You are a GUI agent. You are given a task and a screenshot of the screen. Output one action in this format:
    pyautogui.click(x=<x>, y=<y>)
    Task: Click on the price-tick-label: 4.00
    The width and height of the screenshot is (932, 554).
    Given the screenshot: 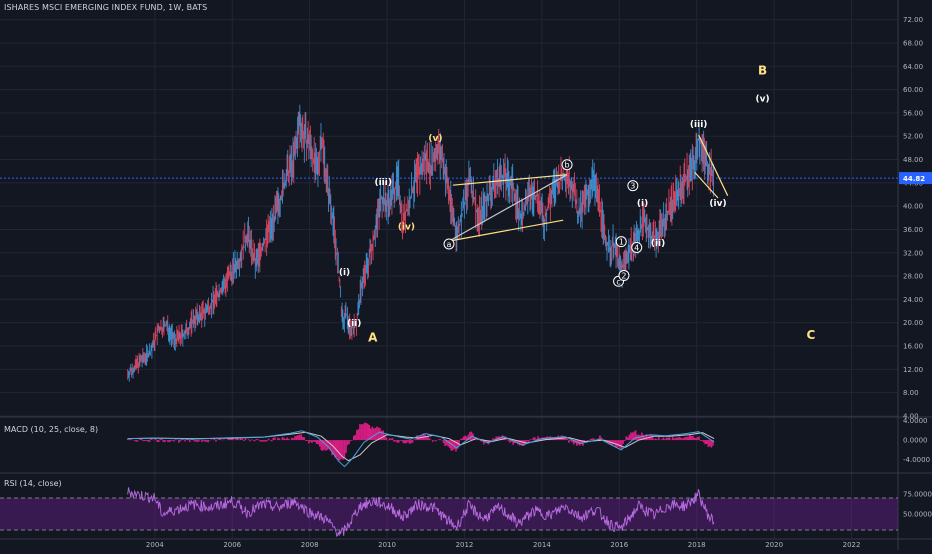 What is the action you would take?
    pyautogui.click(x=911, y=417)
    